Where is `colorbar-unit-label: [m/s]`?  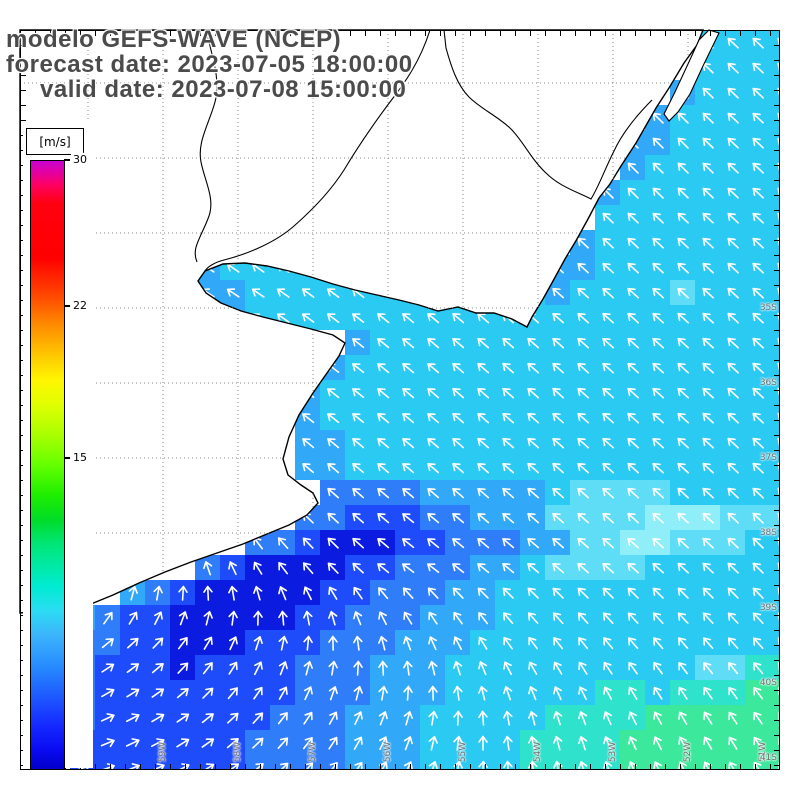 colorbar-unit-label: [m/s] is located at coordinates (55, 141).